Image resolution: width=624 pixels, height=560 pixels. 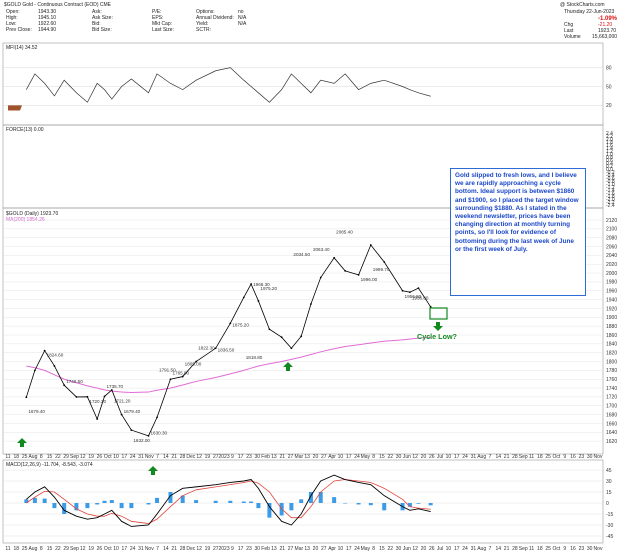 What do you see at coordinates (611, 327) in the screenshot?
I see `y-tick-label: 1880` at bounding box center [611, 327].